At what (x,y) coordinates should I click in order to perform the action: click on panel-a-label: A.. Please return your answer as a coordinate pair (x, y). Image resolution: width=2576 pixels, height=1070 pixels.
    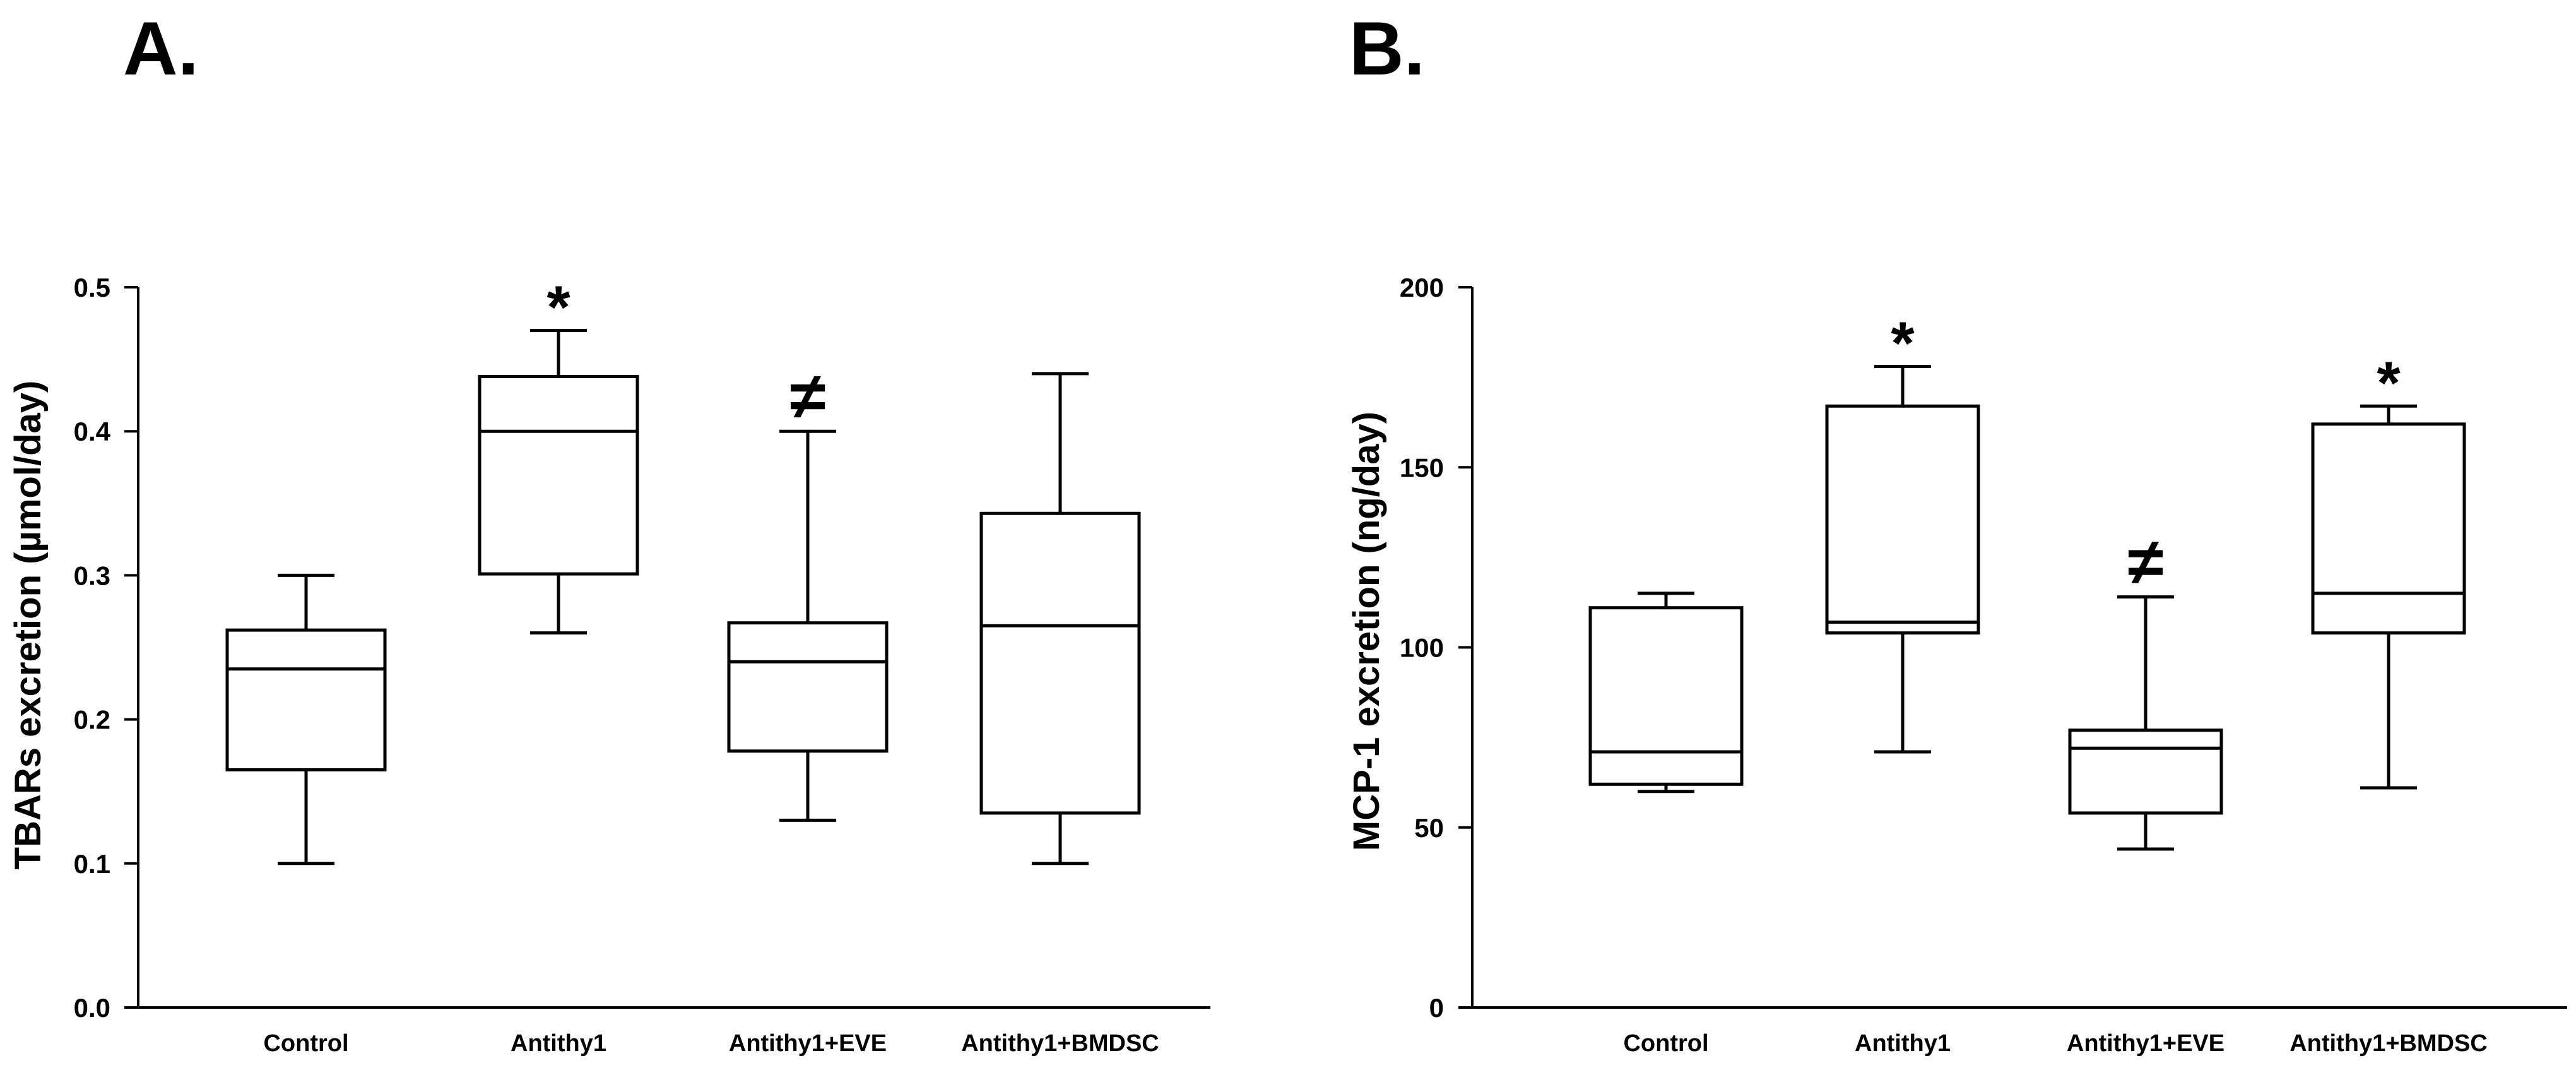
    Looking at the image, I should click on (161, 48).